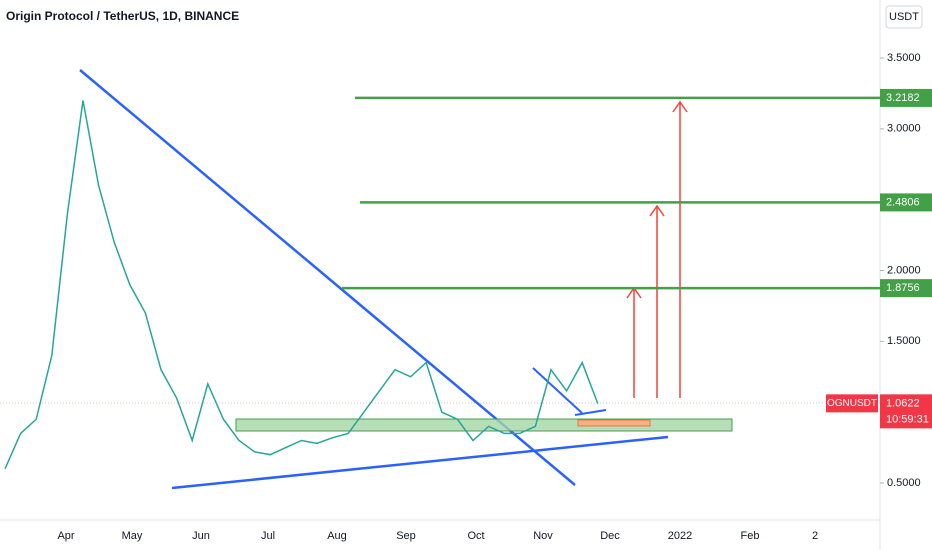 The width and height of the screenshot is (932, 555). Describe the element at coordinates (132, 536) in the screenshot. I see `time-tick-label: May` at that location.